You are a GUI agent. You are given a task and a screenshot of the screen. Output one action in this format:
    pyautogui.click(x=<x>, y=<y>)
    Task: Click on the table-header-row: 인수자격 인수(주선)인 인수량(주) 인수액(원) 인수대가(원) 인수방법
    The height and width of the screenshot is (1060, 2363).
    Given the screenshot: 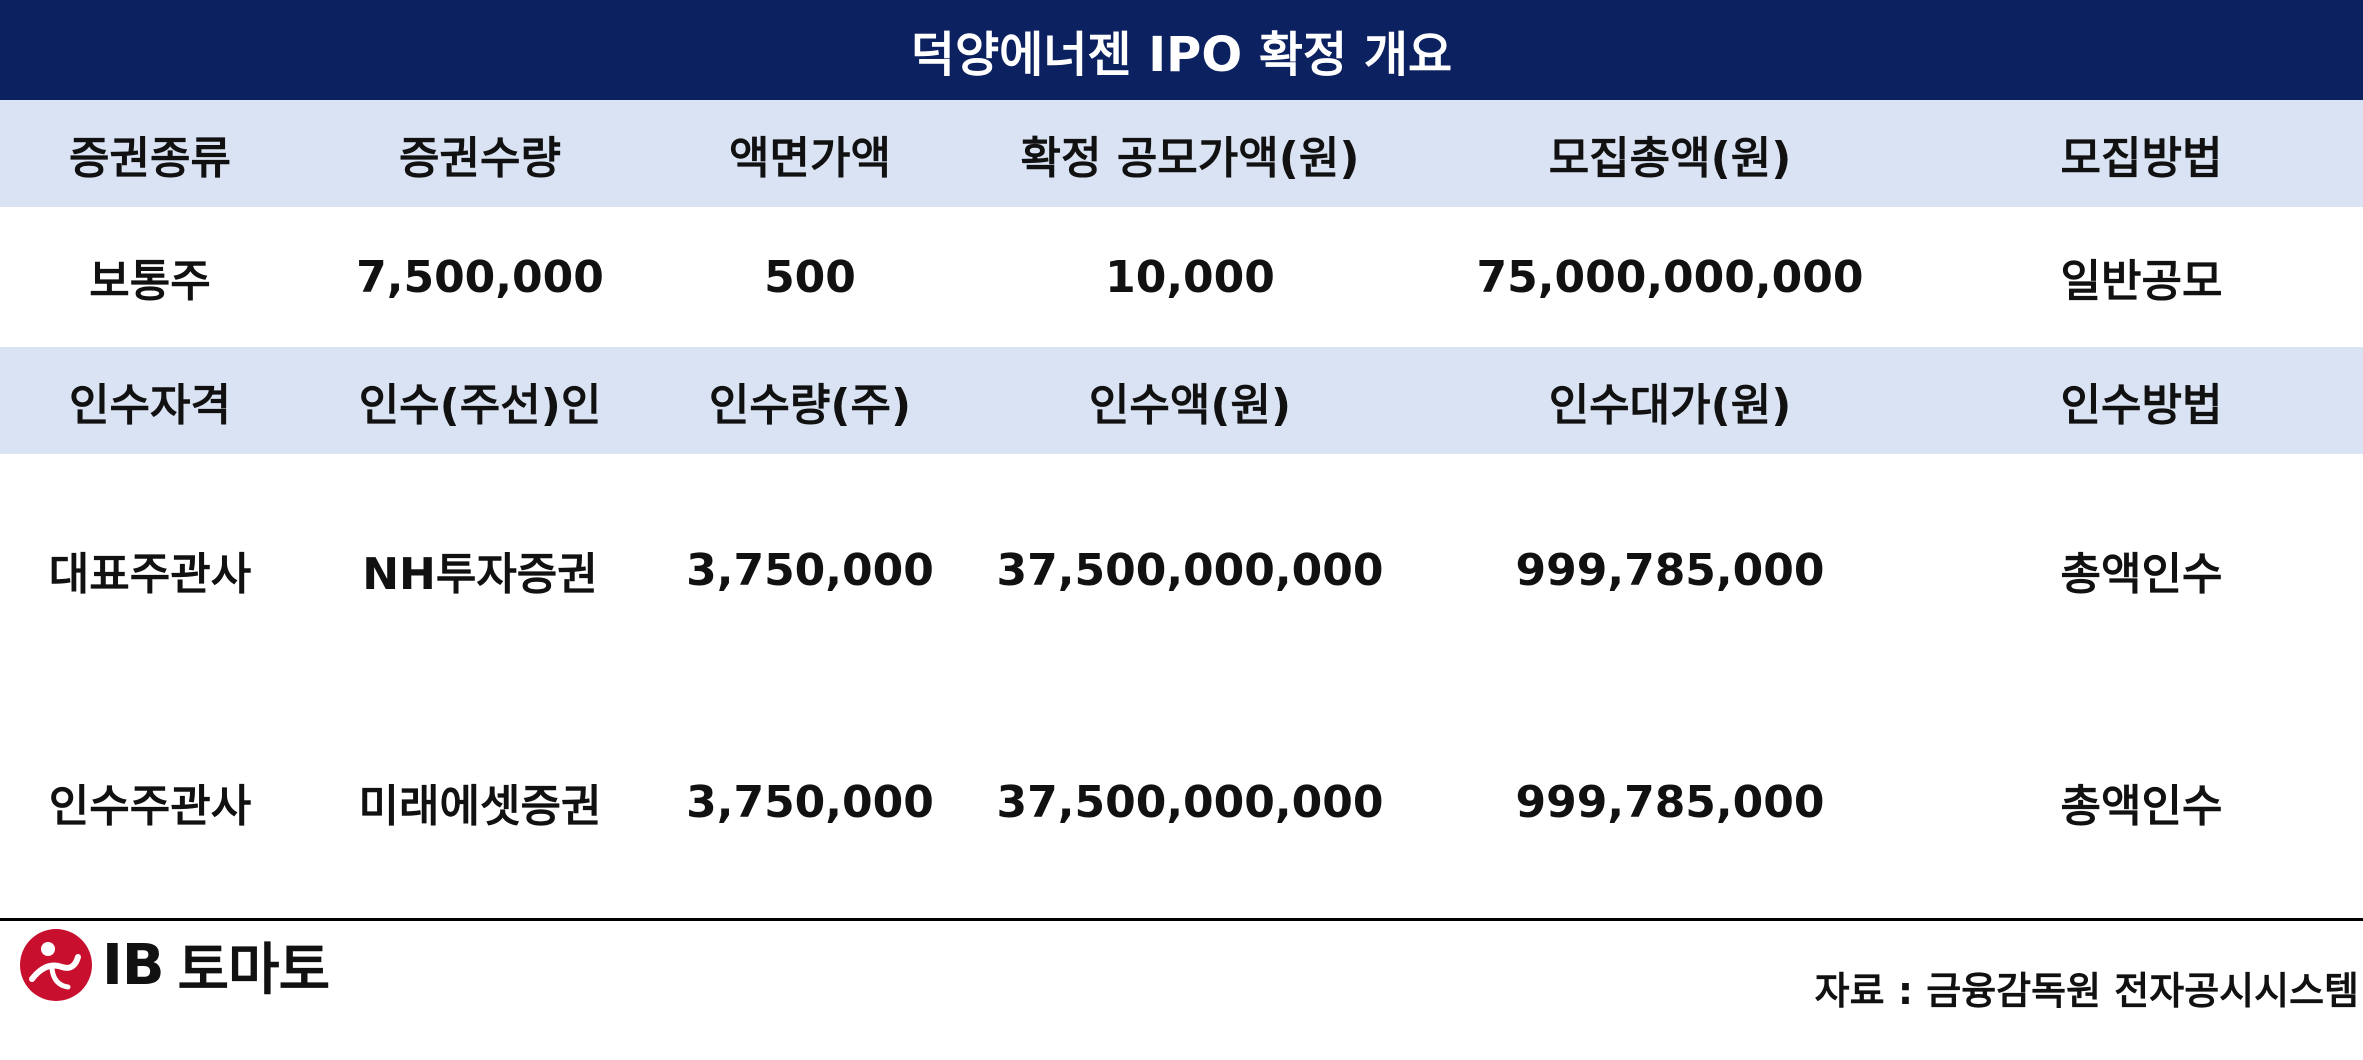 What is the action you would take?
    pyautogui.click(x=1181, y=400)
    